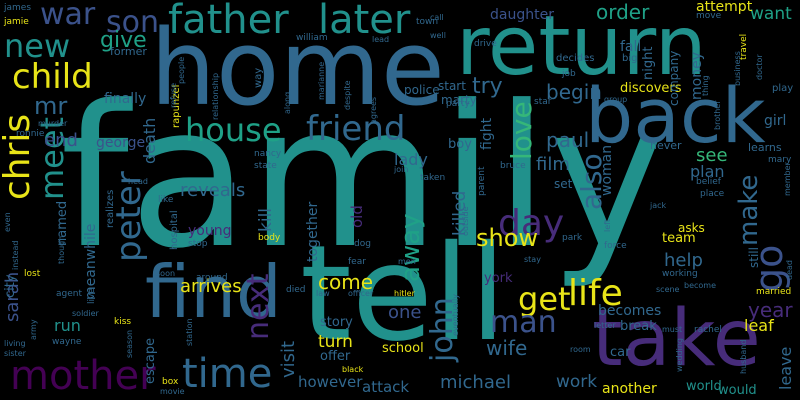  What do you see at coordinates (708, 182) in the screenshot?
I see `word-belief: belief` at bounding box center [708, 182].